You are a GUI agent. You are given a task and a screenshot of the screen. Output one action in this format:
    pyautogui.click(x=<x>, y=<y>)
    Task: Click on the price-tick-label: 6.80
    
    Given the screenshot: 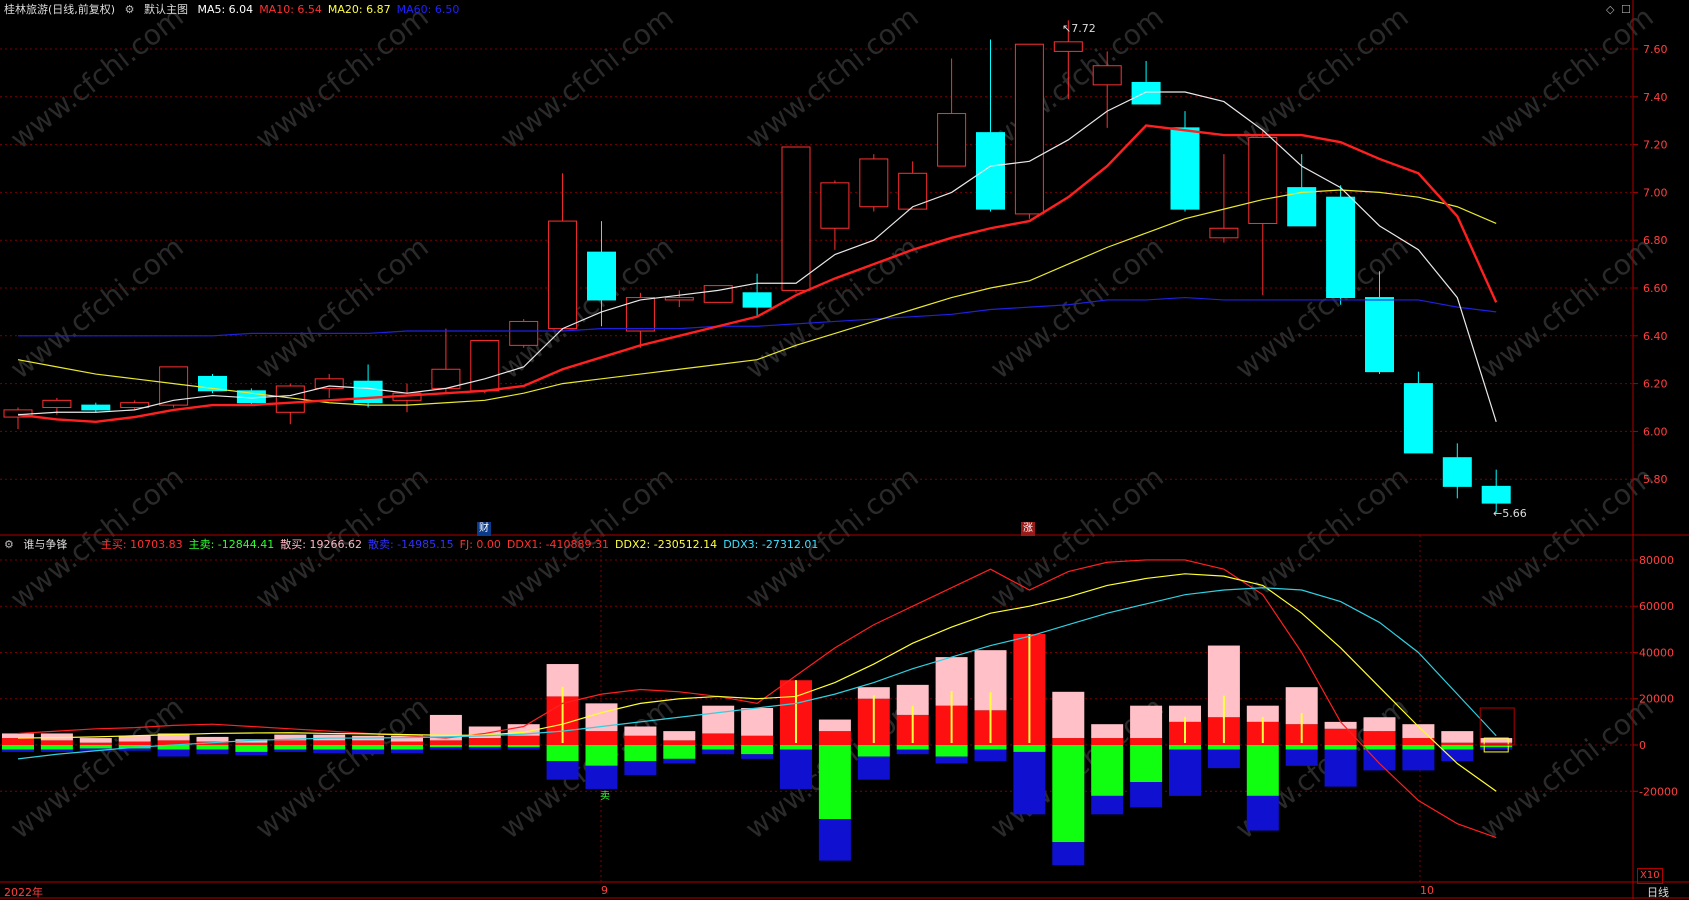 What is the action you would take?
    pyautogui.click(x=1655, y=240)
    